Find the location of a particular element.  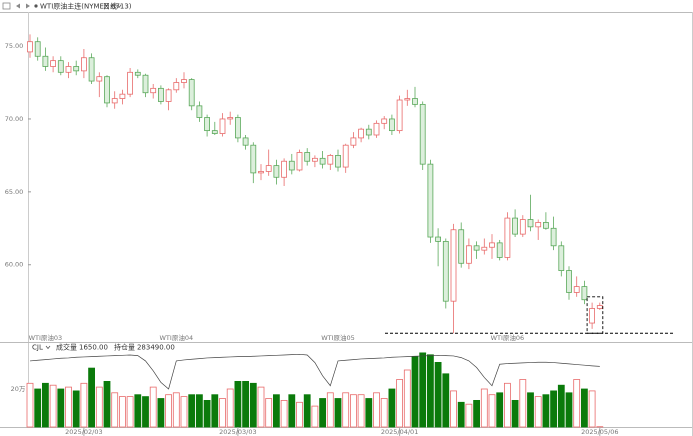

x-tick-label: 2025/03/03 is located at coordinates (237, 432).